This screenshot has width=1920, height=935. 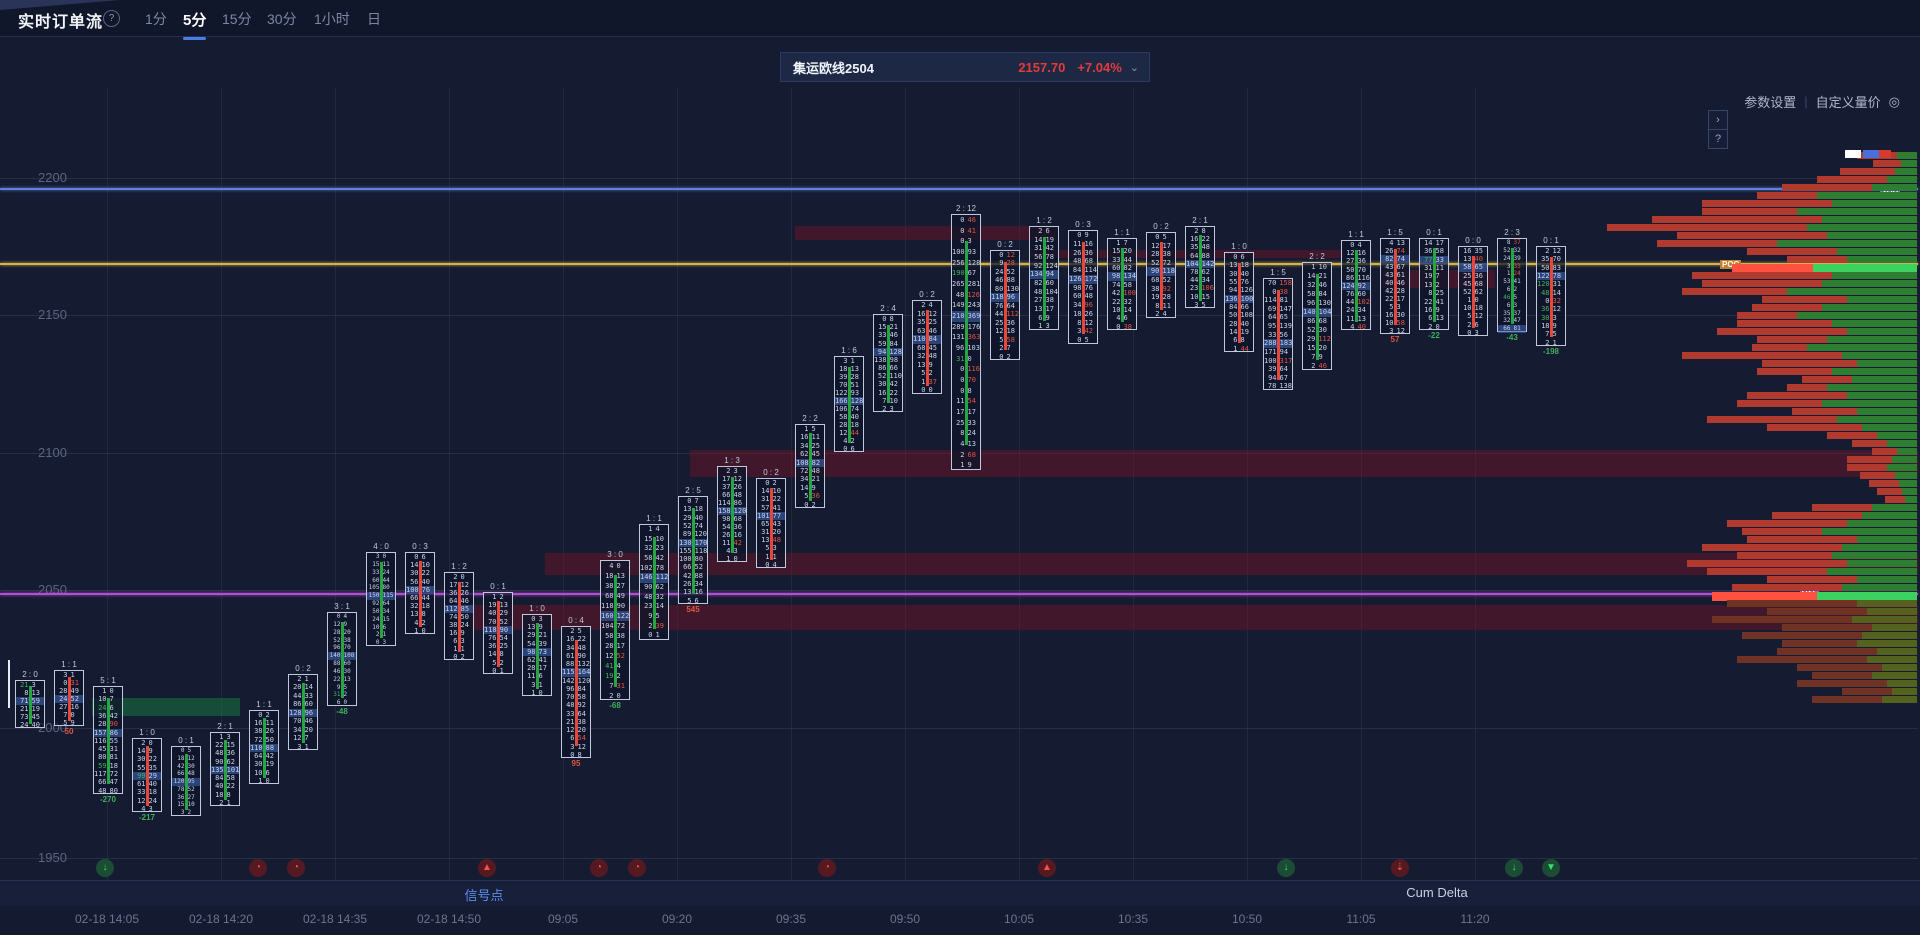 What do you see at coordinates (69, 698) in the screenshot?
I see `footprint-candle: 1 : 1 50 3 1 0 31 28 49 24 52 27 16 7 0 5 9` at bounding box center [69, 698].